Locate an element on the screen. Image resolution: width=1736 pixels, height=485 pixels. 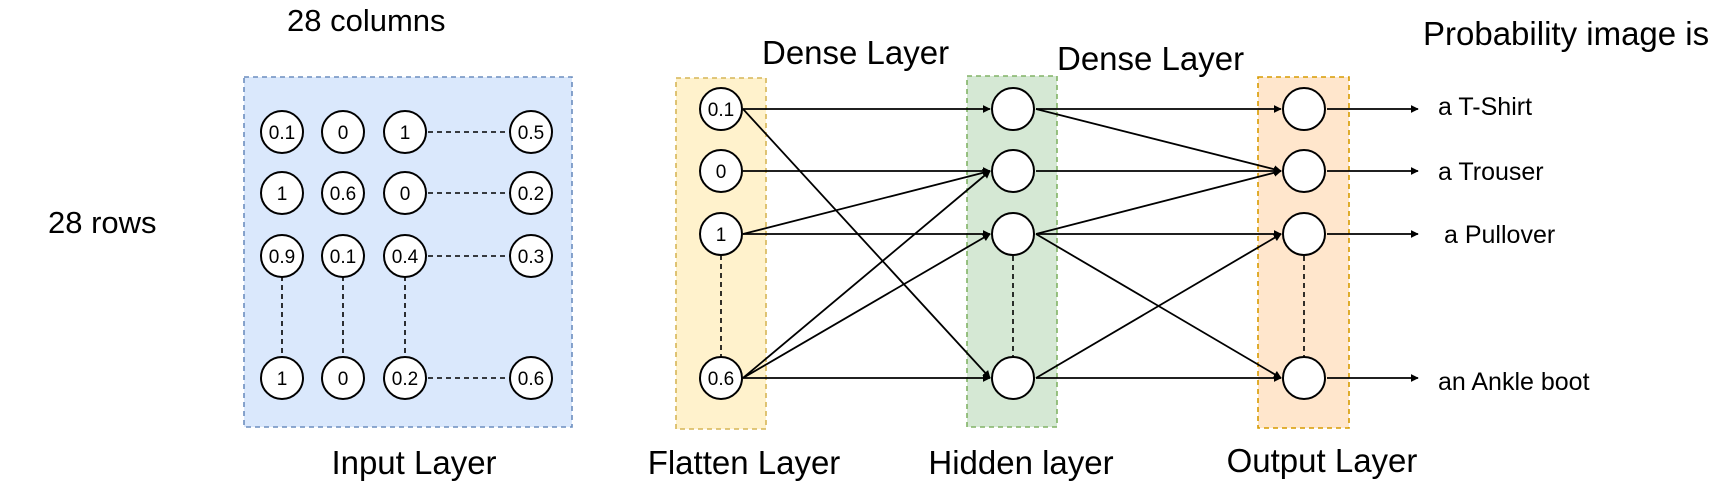
hidden-layer-caption: Hidden layer is located at coordinates (1020, 462).